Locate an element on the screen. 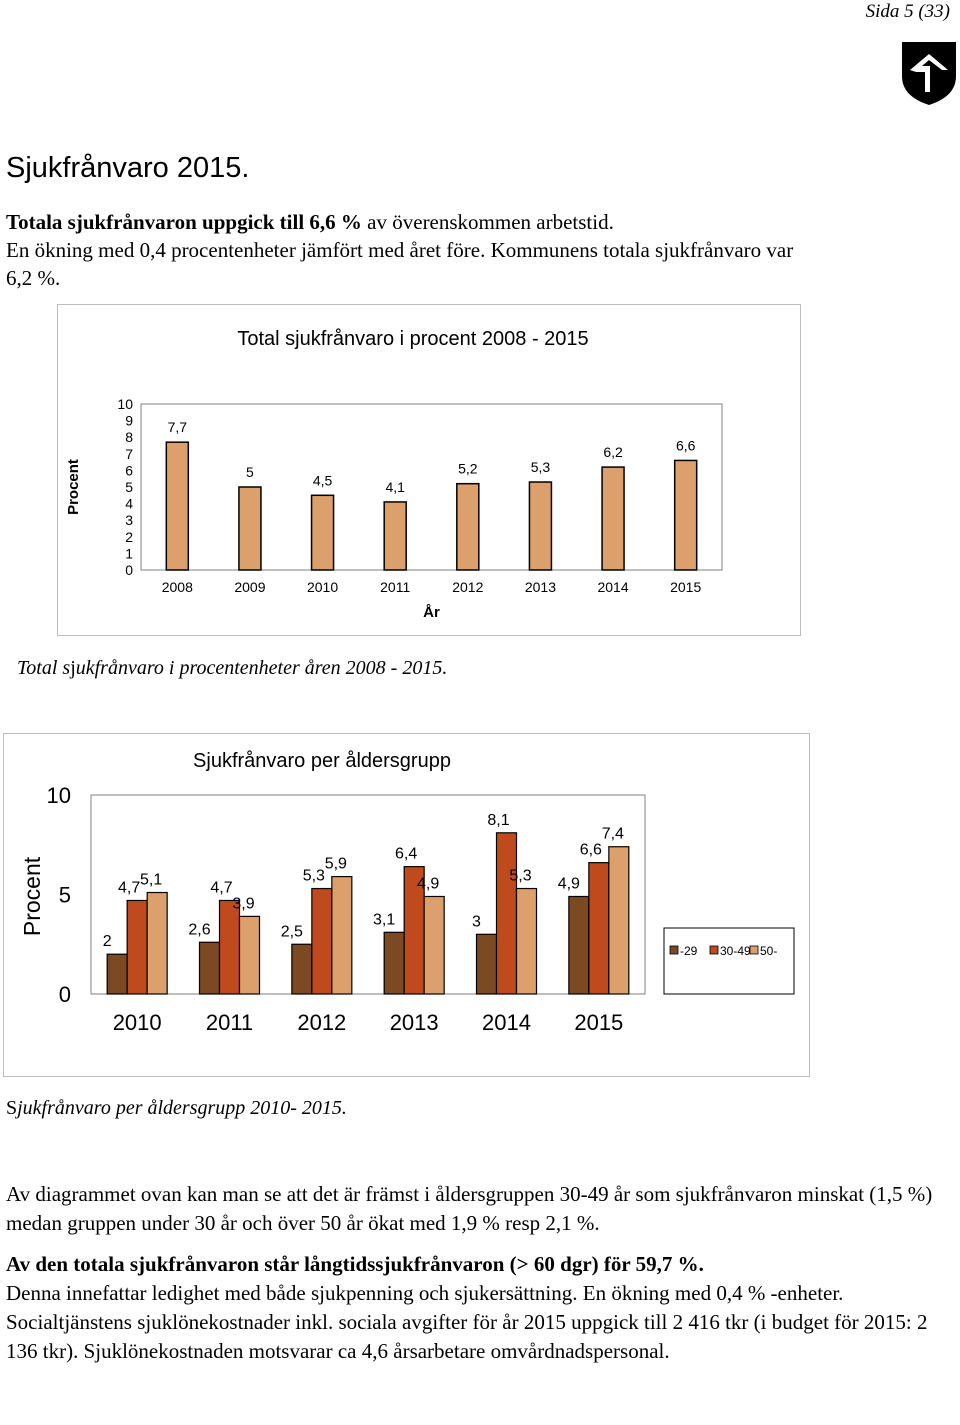  data-label: 3,9 is located at coordinates (243, 903).